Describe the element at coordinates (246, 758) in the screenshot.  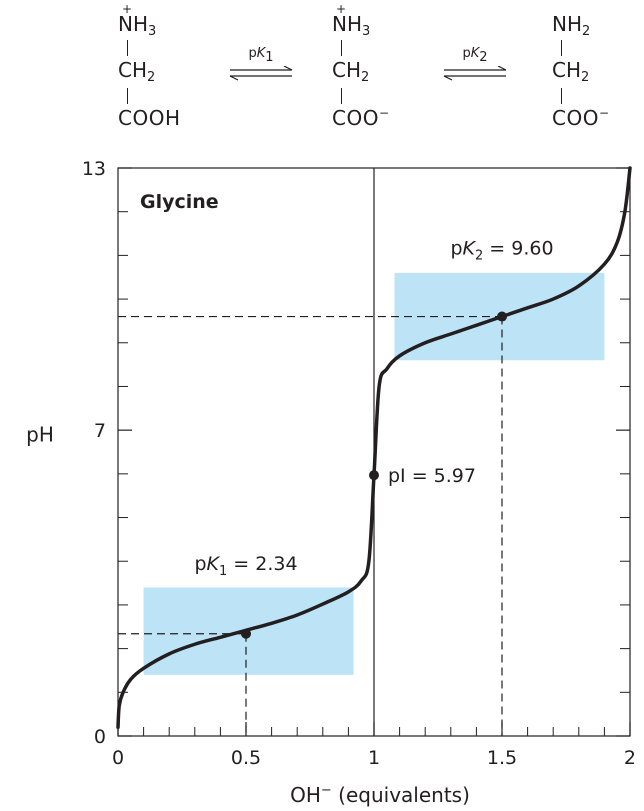
I see `x-tick-label: 0.5` at that location.